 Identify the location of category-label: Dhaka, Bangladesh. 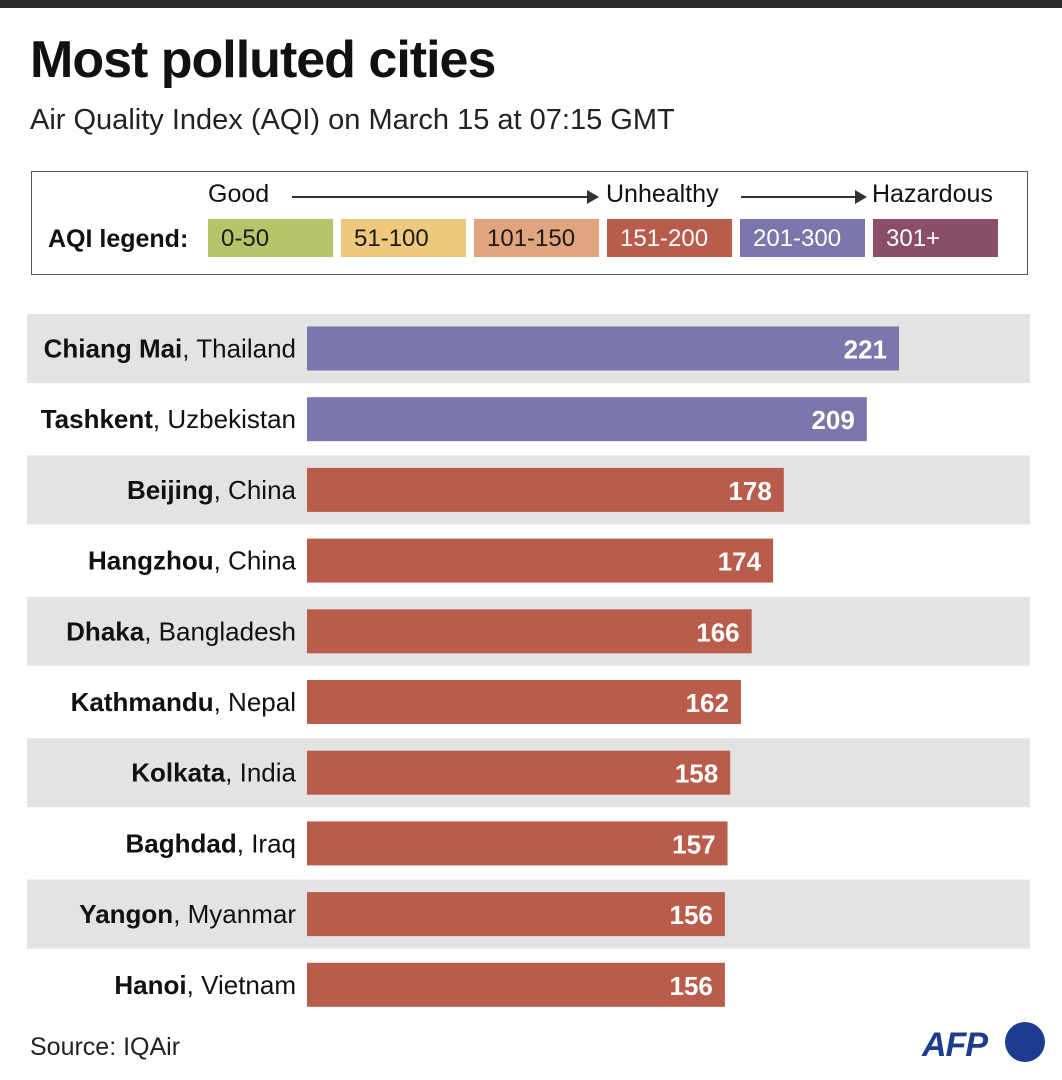
(181, 631).